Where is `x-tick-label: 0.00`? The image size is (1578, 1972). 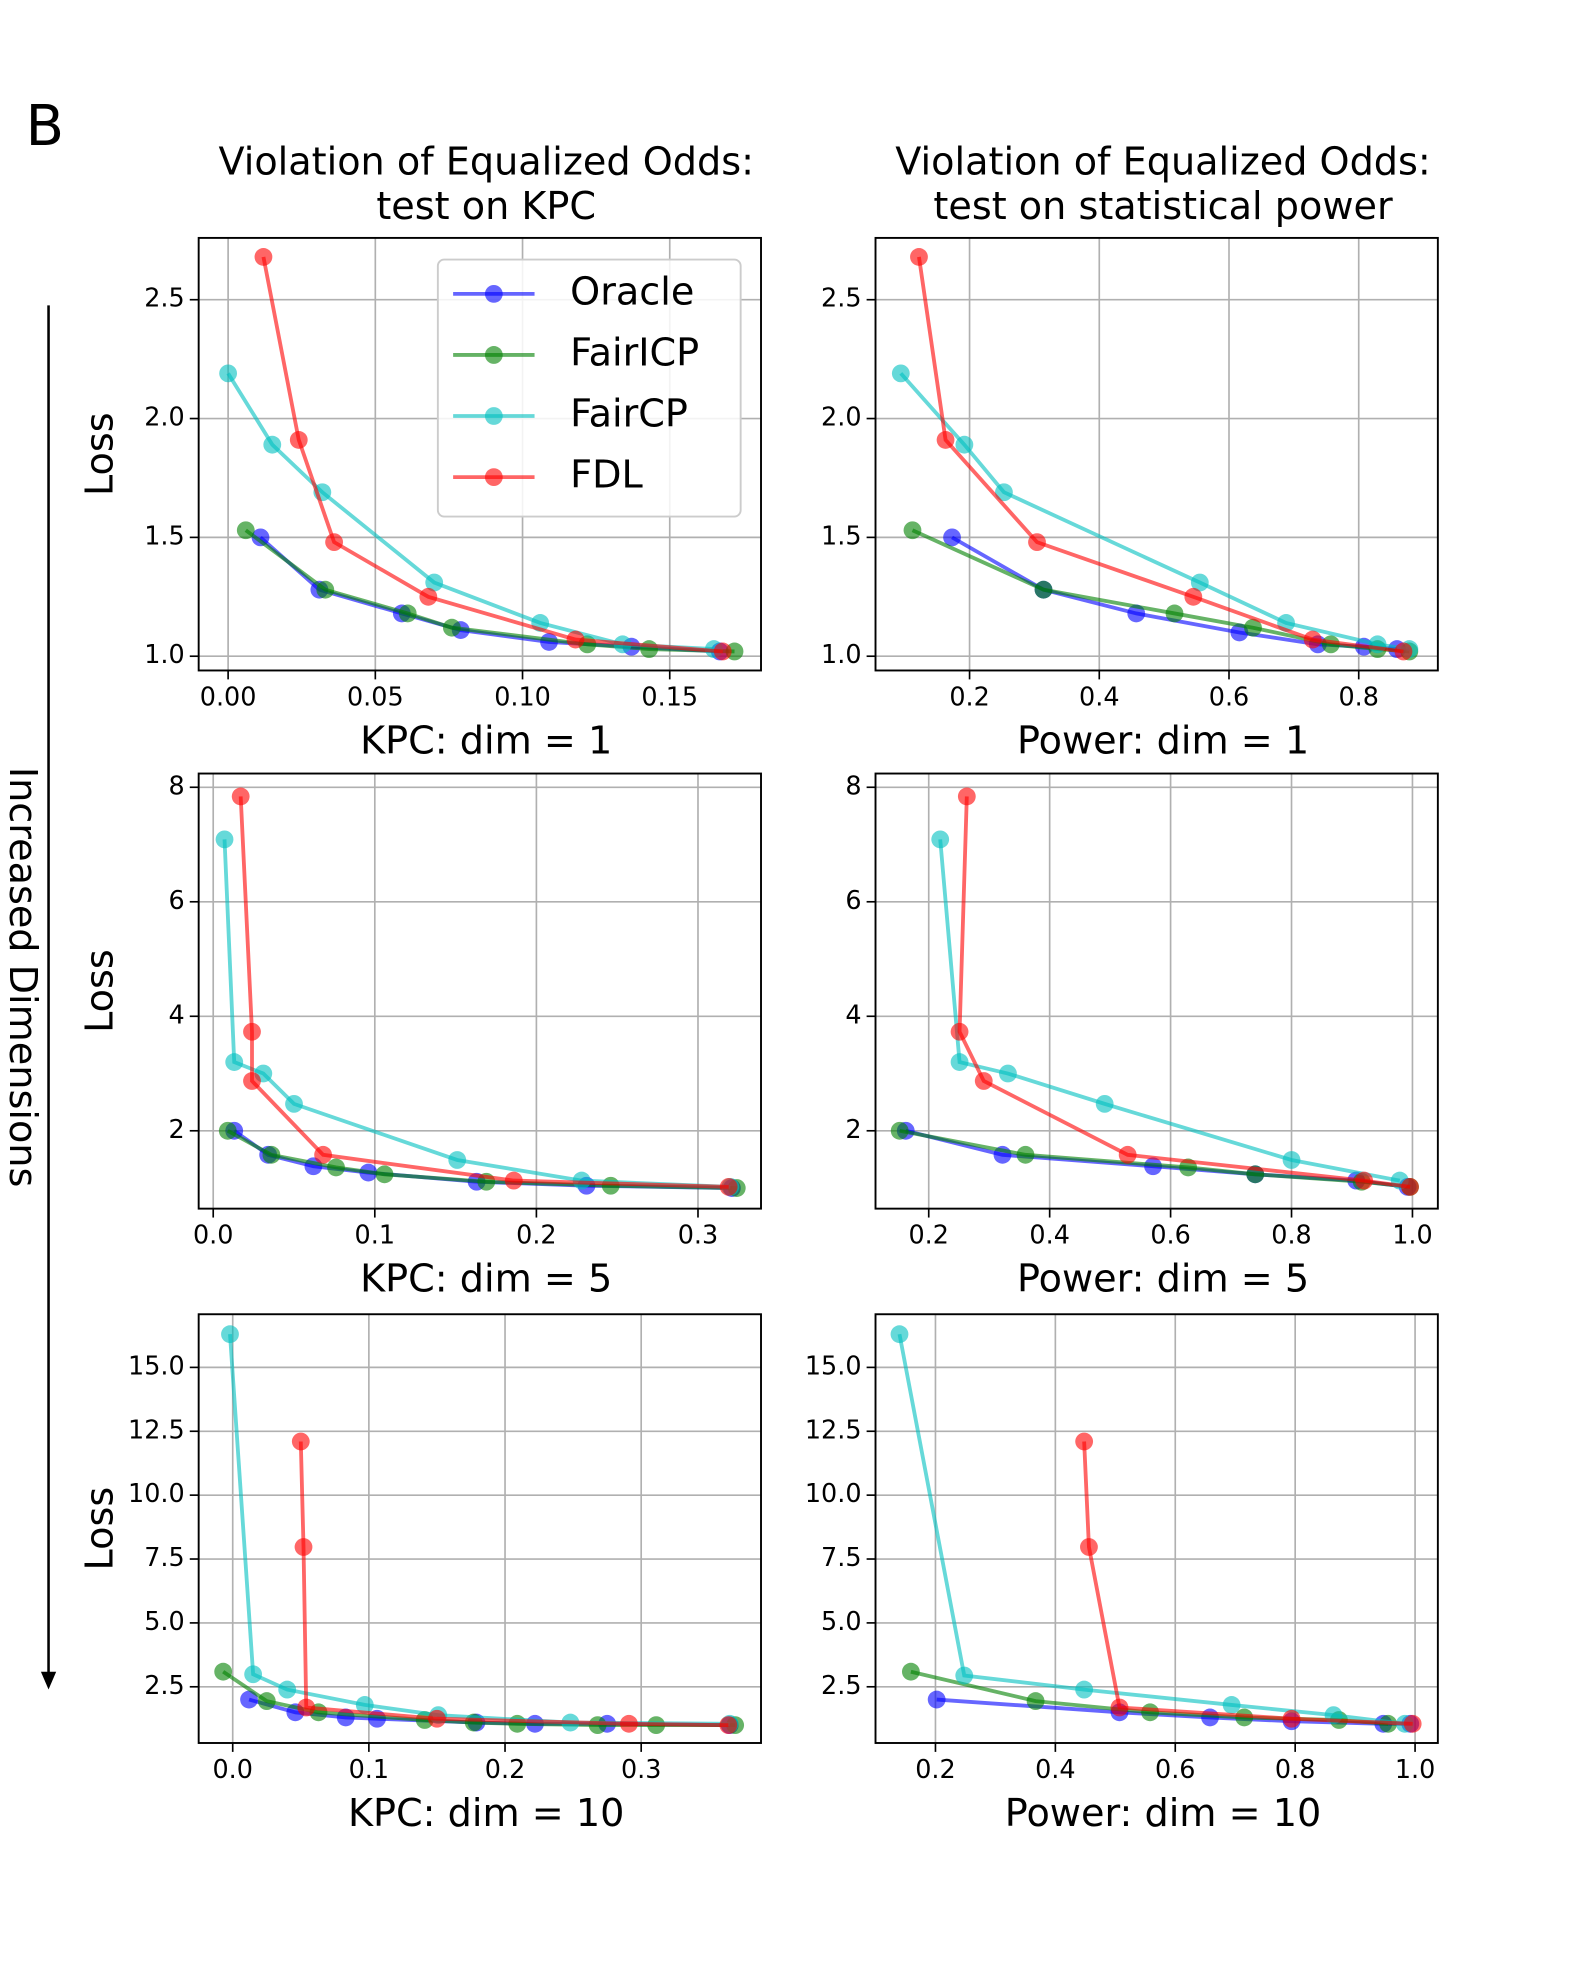 x-tick-label: 0.00 is located at coordinates (228, 696).